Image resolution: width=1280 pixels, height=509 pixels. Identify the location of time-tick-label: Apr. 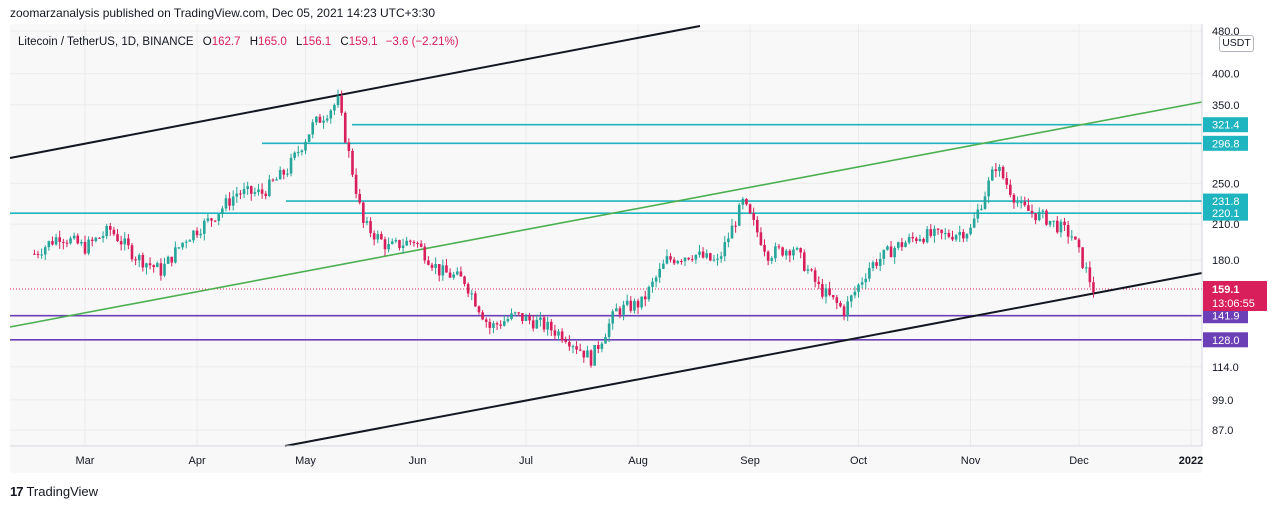
(196, 461).